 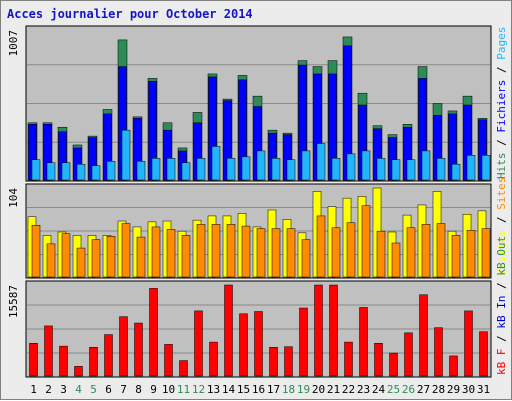 I want to click on x-tick-label: 2, so click(x=48, y=389).